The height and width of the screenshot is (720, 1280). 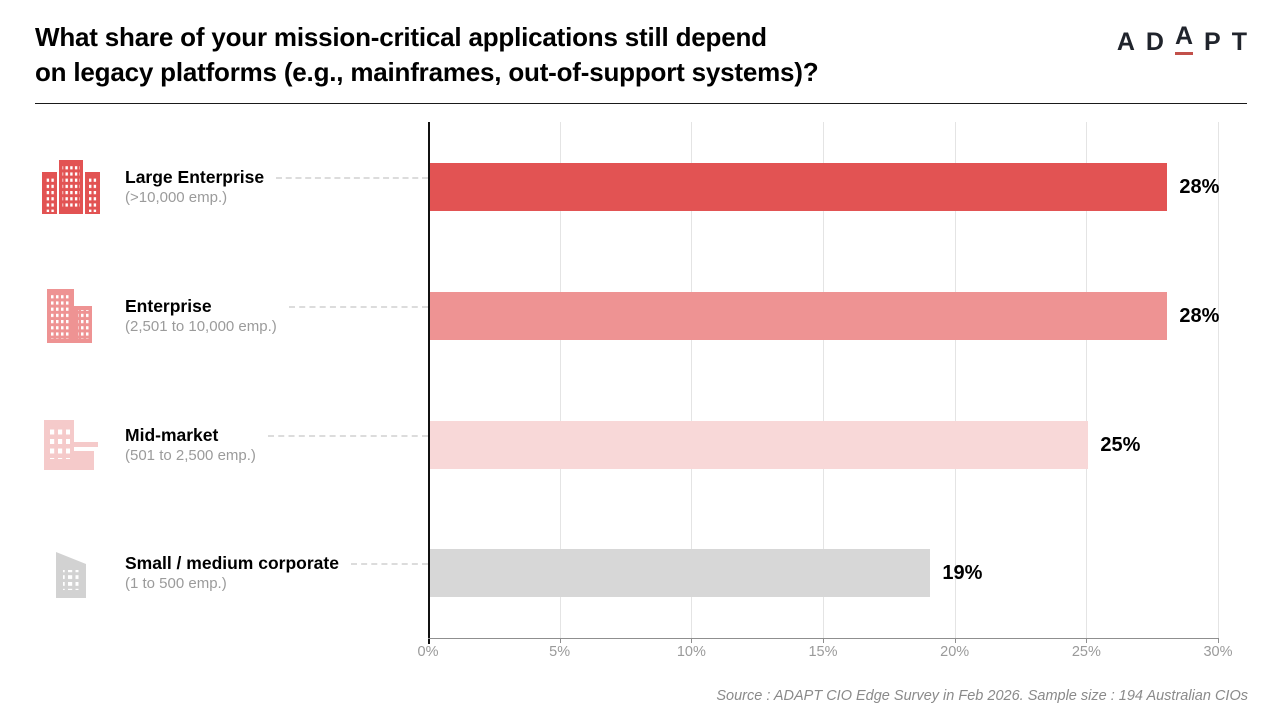 I want to click on category-row-small-medium-corporate: Small / medium corporate (1 to 500 emp.), so click(x=231, y=573).